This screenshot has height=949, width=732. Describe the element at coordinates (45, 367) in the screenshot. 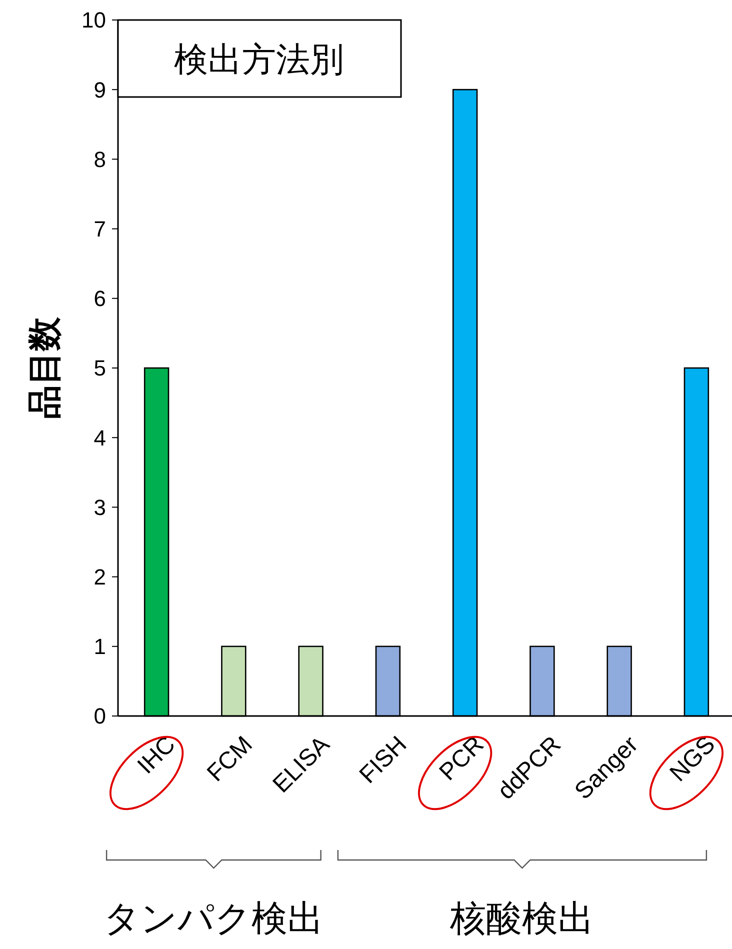

I see `y-axis-title: 品目数` at that location.